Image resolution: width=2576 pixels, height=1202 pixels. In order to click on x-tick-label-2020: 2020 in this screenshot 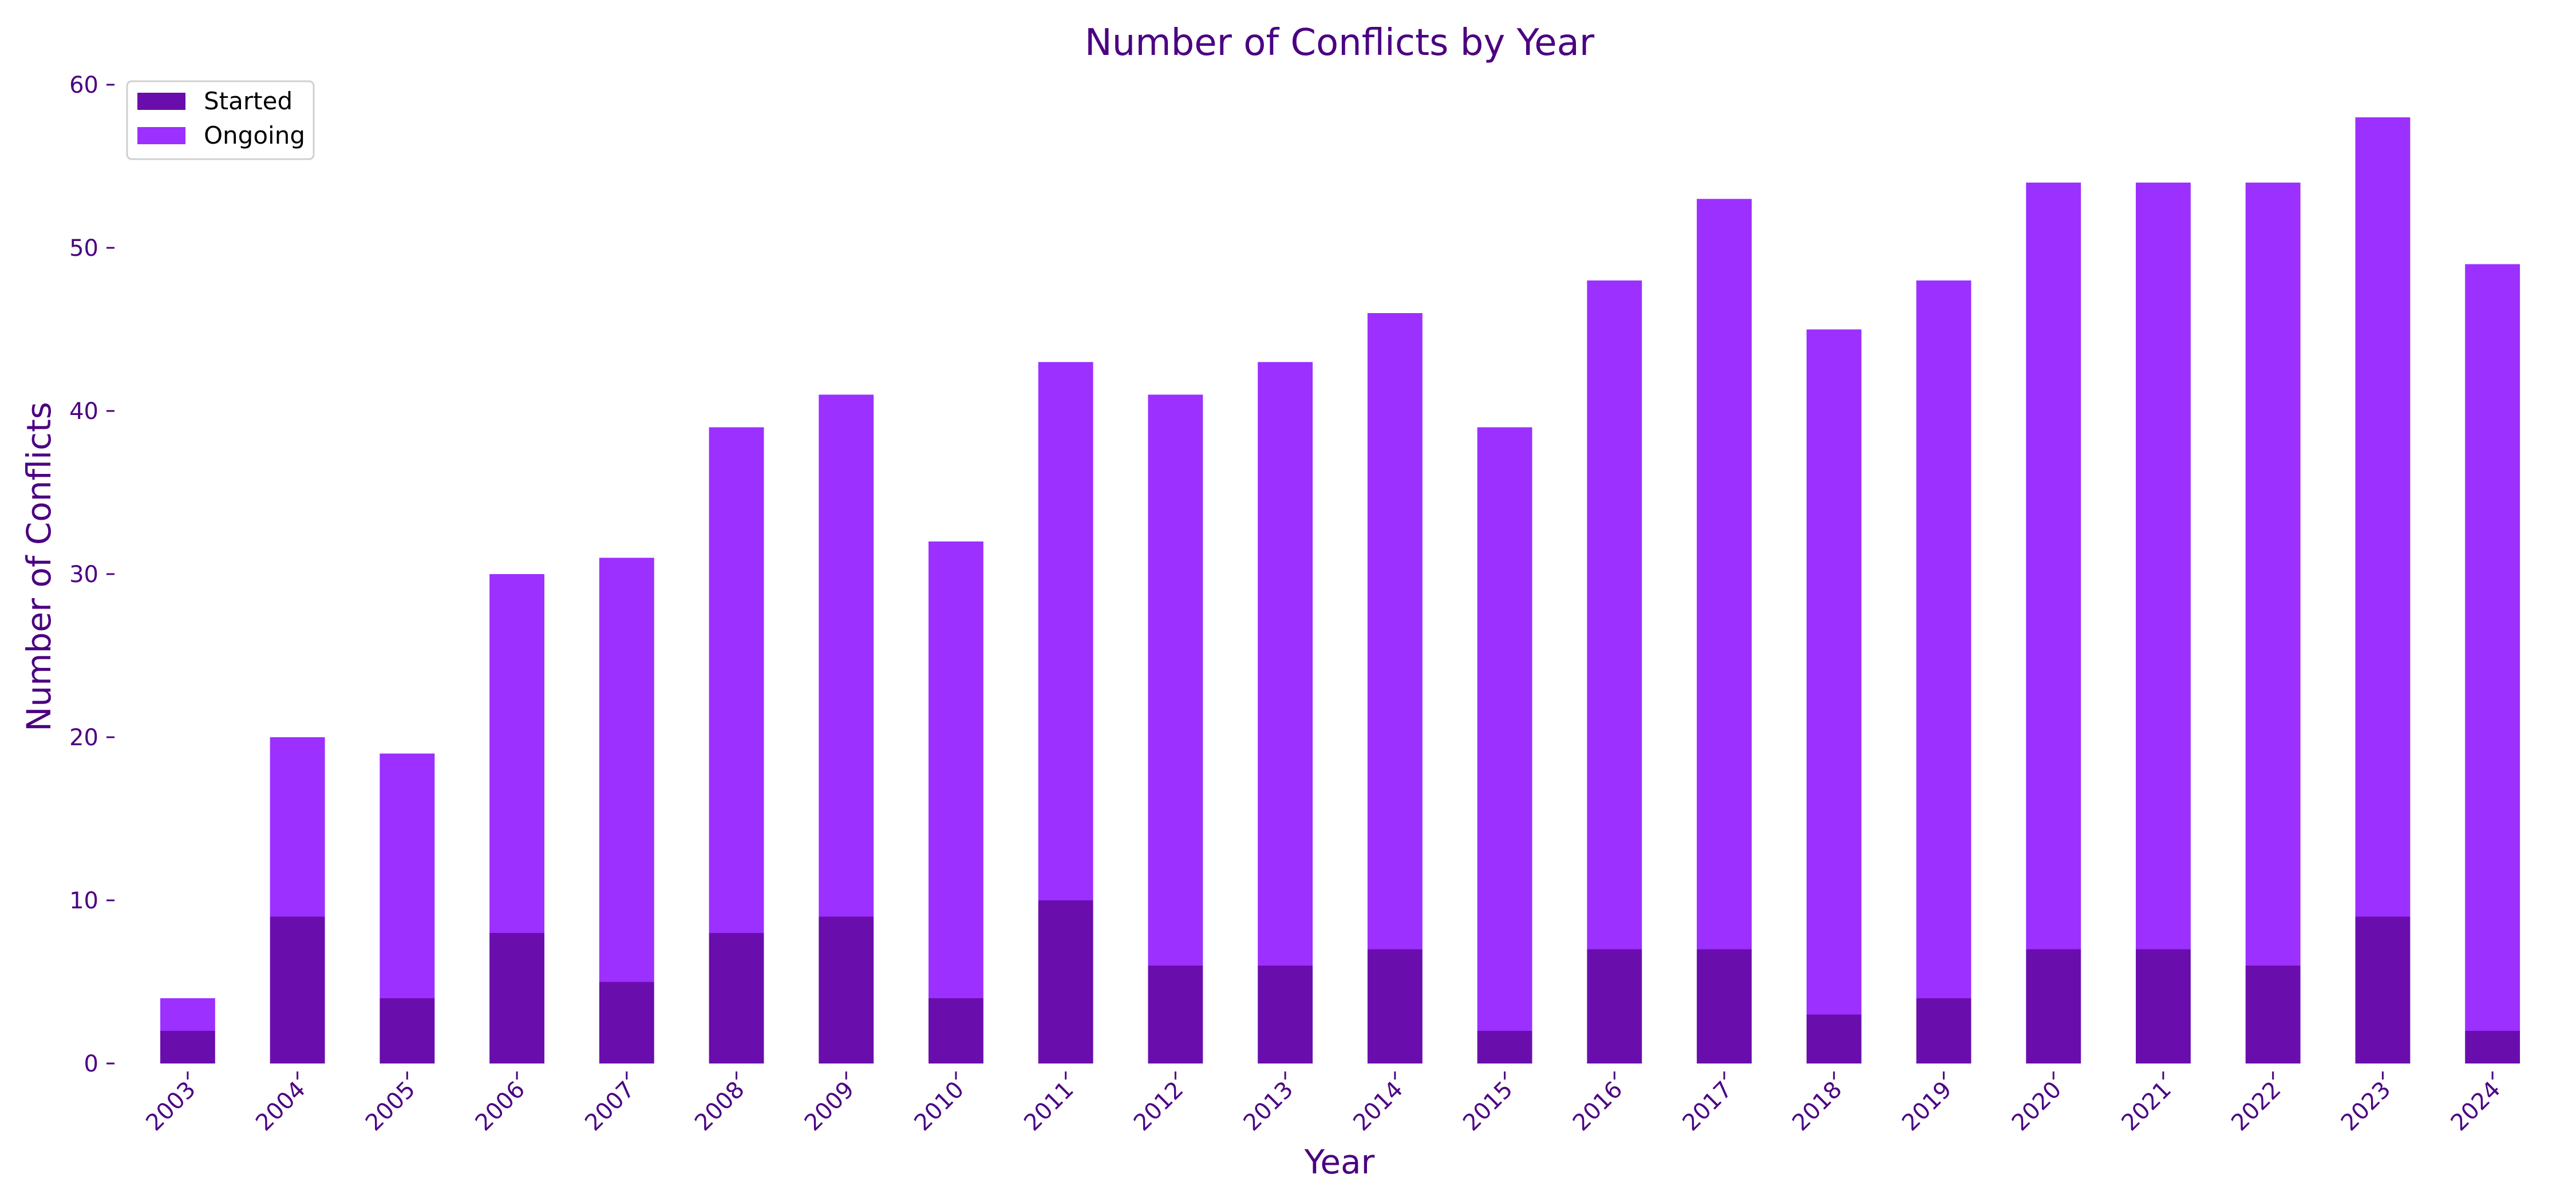, I will do `click(2037, 1107)`.